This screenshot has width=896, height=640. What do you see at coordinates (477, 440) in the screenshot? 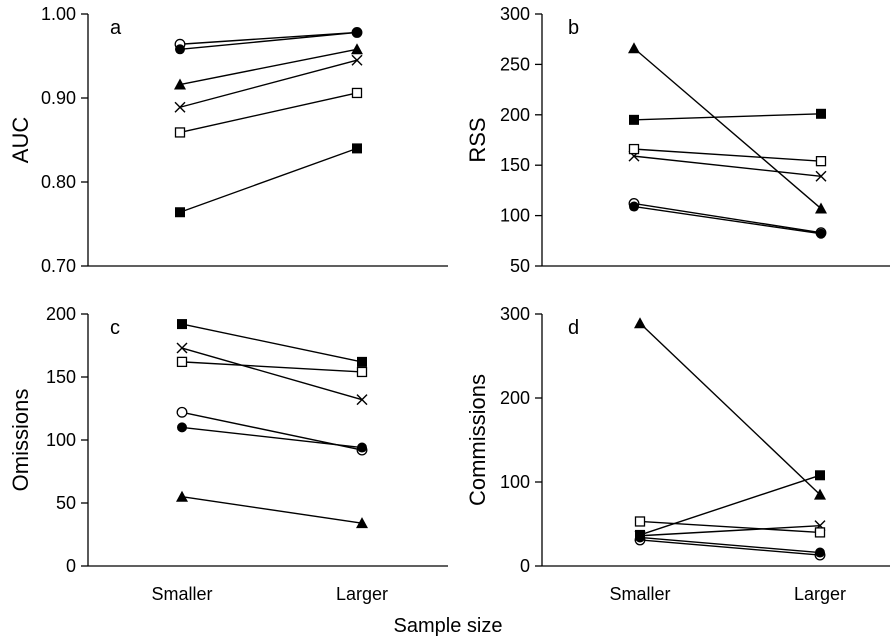
I see `y-axis-title: Commissions` at bounding box center [477, 440].